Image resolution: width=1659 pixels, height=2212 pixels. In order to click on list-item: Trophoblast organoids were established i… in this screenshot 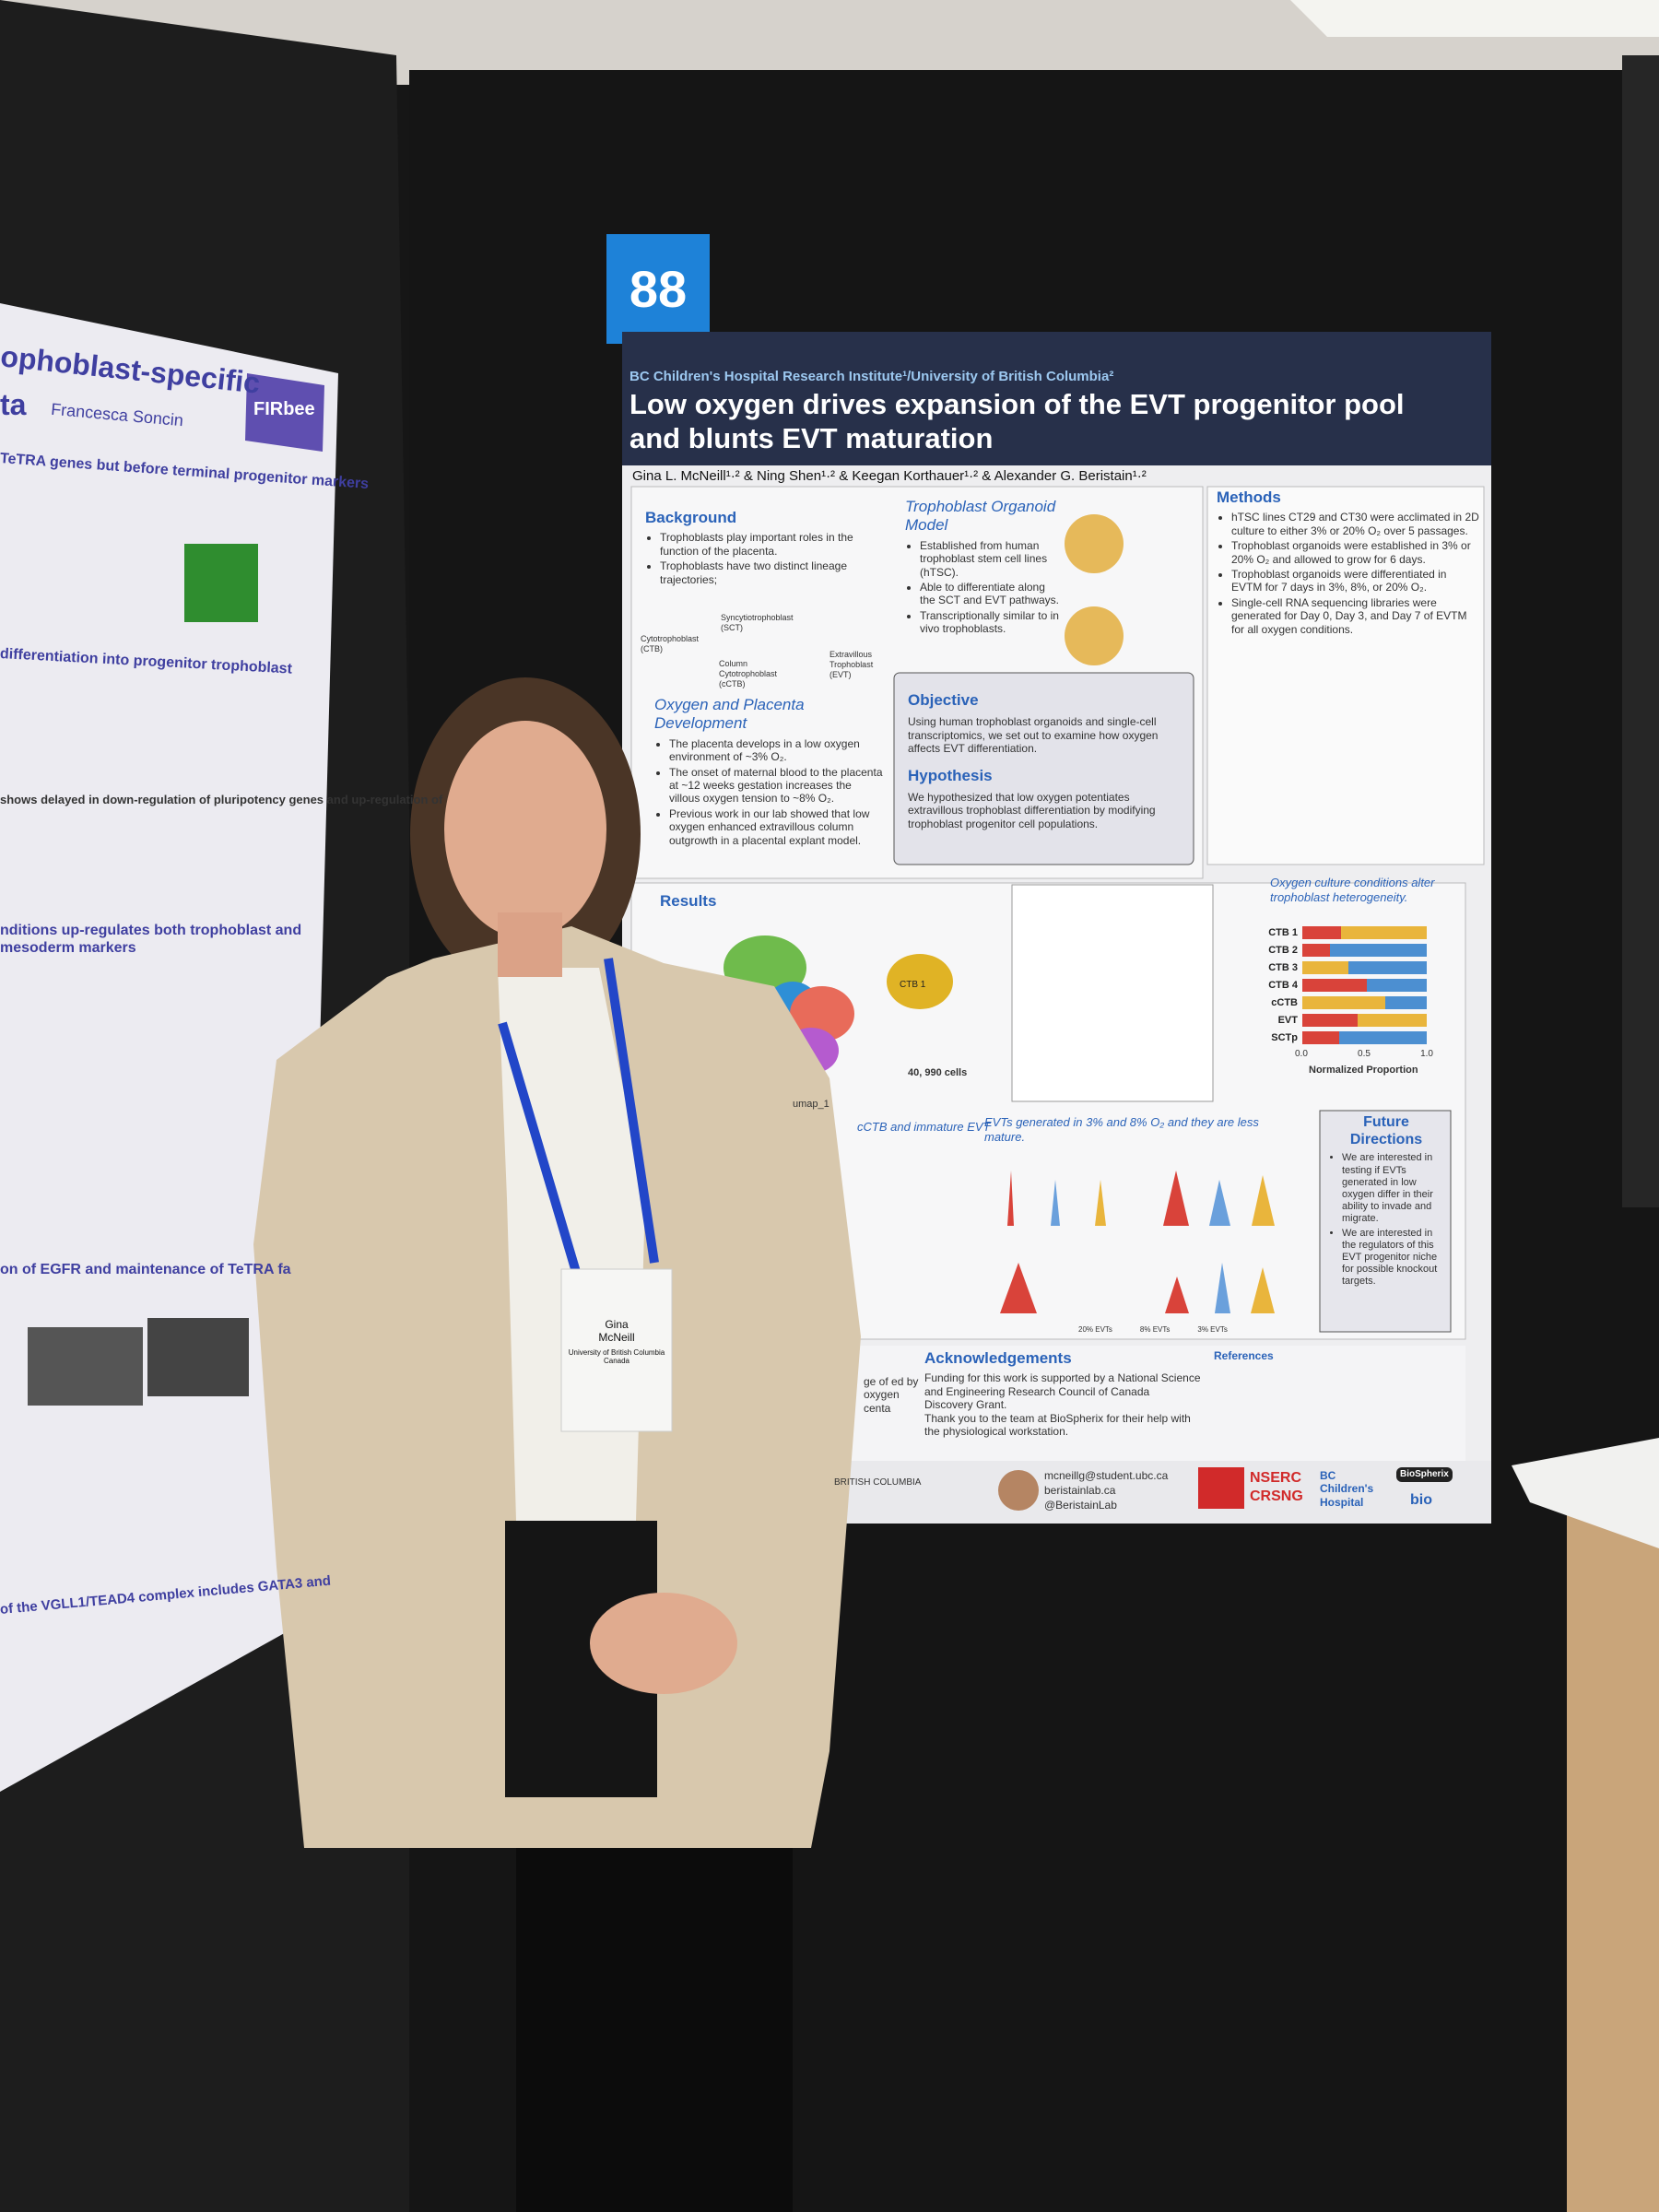, I will do `click(1355, 552)`.